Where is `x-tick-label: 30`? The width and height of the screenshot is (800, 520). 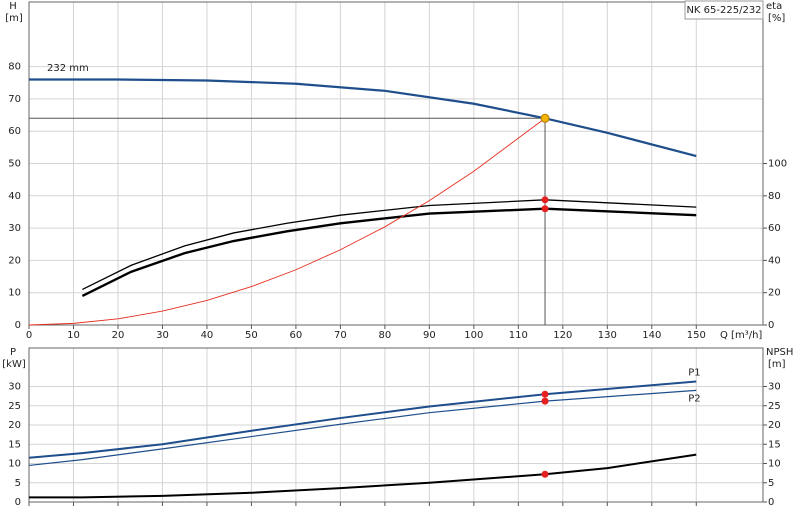 x-tick-label: 30 is located at coordinates (162, 335).